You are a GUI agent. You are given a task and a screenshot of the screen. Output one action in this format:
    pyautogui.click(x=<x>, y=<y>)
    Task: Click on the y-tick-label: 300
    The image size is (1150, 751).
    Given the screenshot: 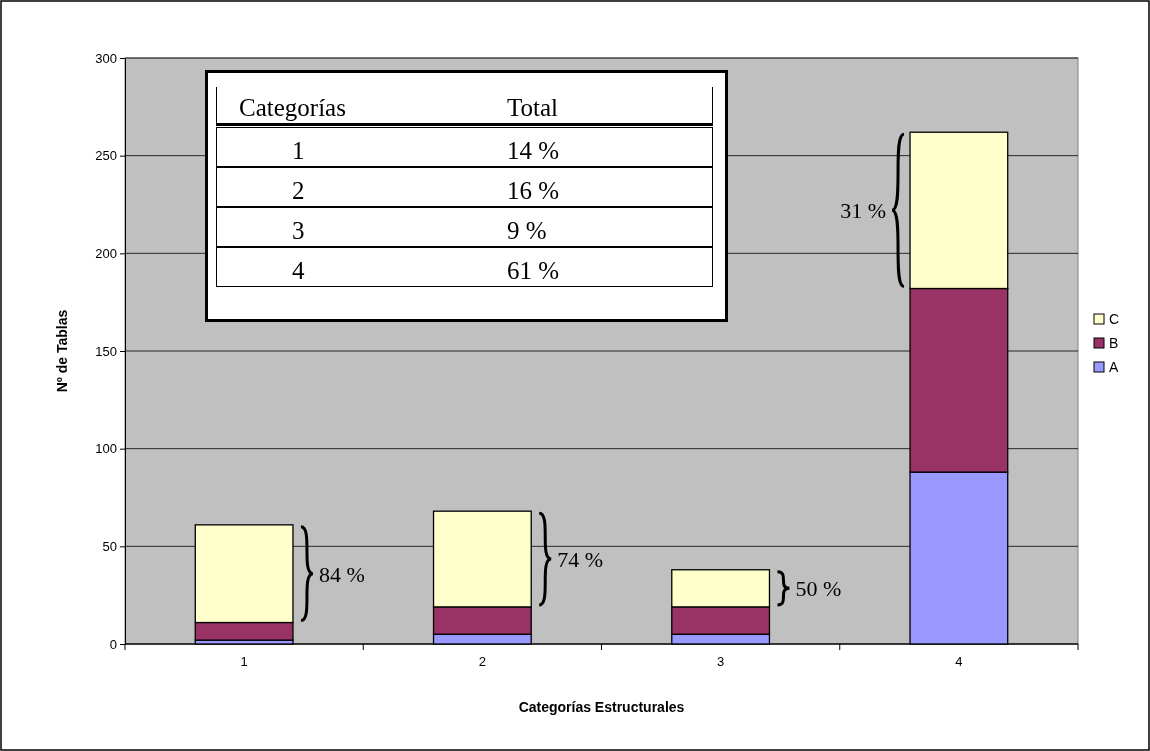 What is the action you would take?
    pyautogui.click(x=106, y=58)
    